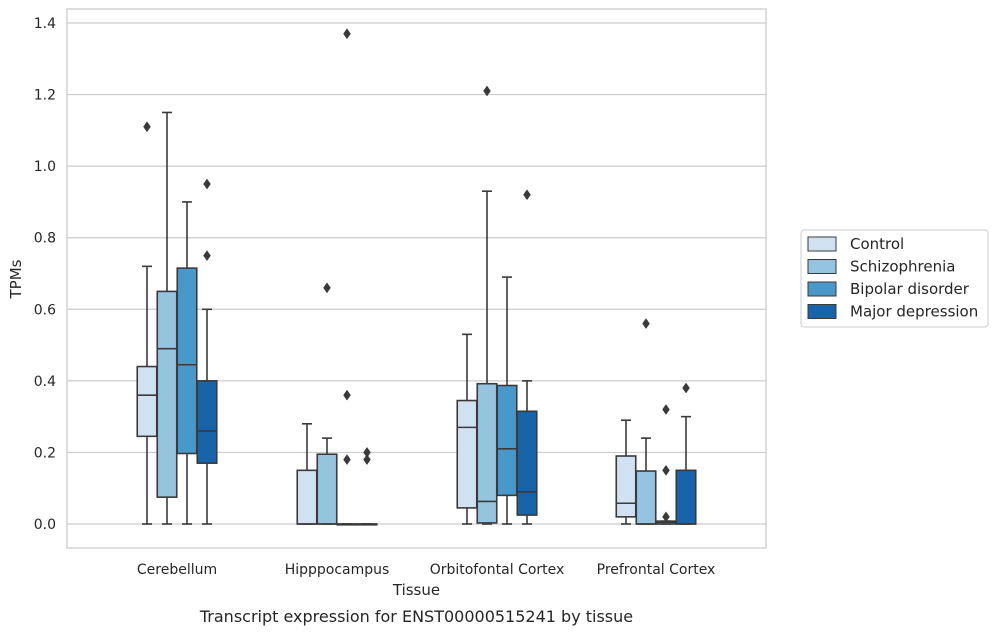 This screenshot has height=634, width=997. Describe the element at coordinates (656, 570) in the screenshot. I see `x-tick-label: Prefrontal Cortex` at that location.